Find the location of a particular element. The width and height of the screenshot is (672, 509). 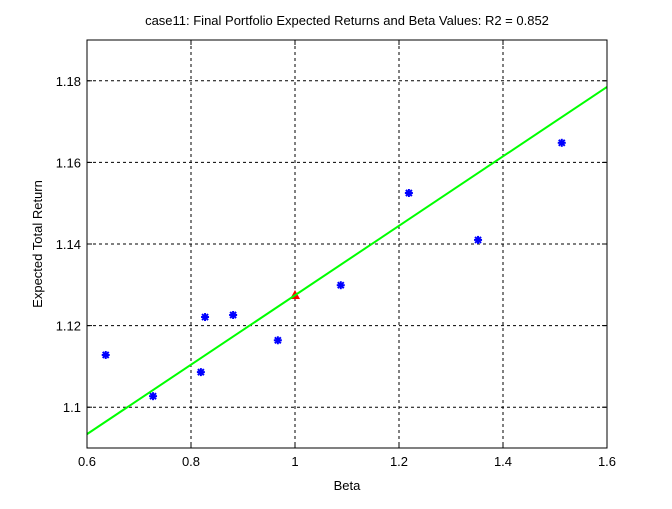

x-tick-label: 0.6 is located at coordinates (87, 461).